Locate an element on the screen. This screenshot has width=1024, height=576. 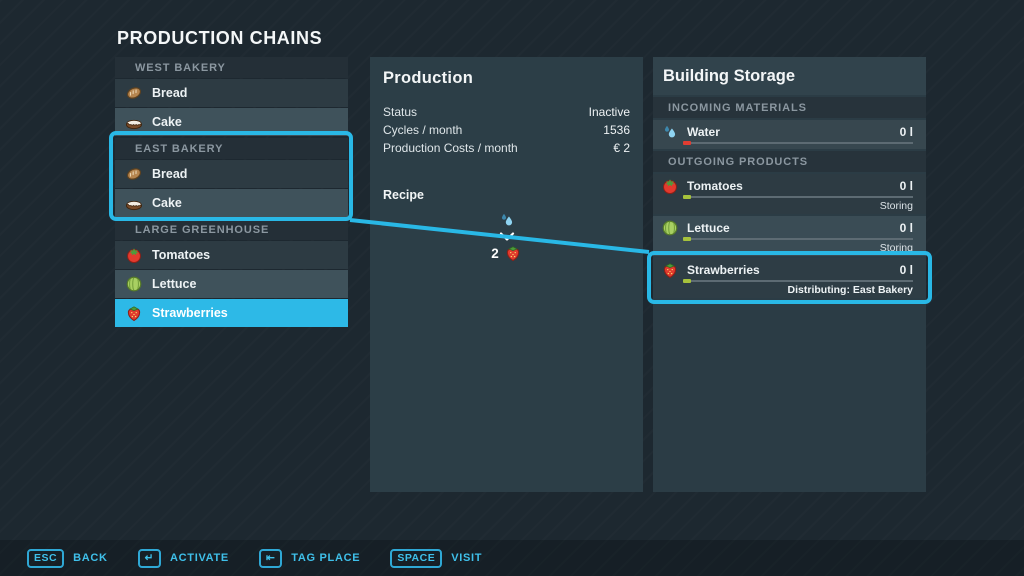
chain-item-strawberries: Strawberries is located at coordinates (231, 313).